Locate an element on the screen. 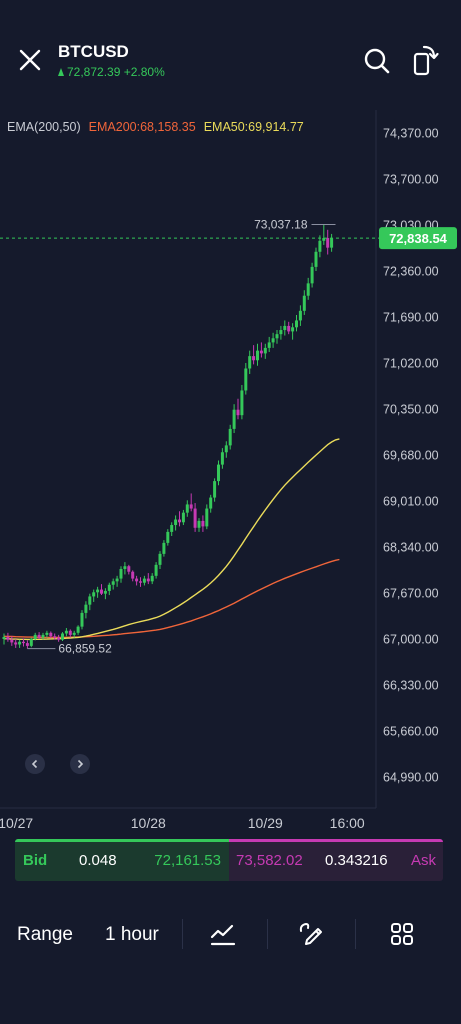 Image resolution: width=461 pixels, height=1024 pixels. y-tick-label: 67,000.00 is located at coordinates (411, 640).